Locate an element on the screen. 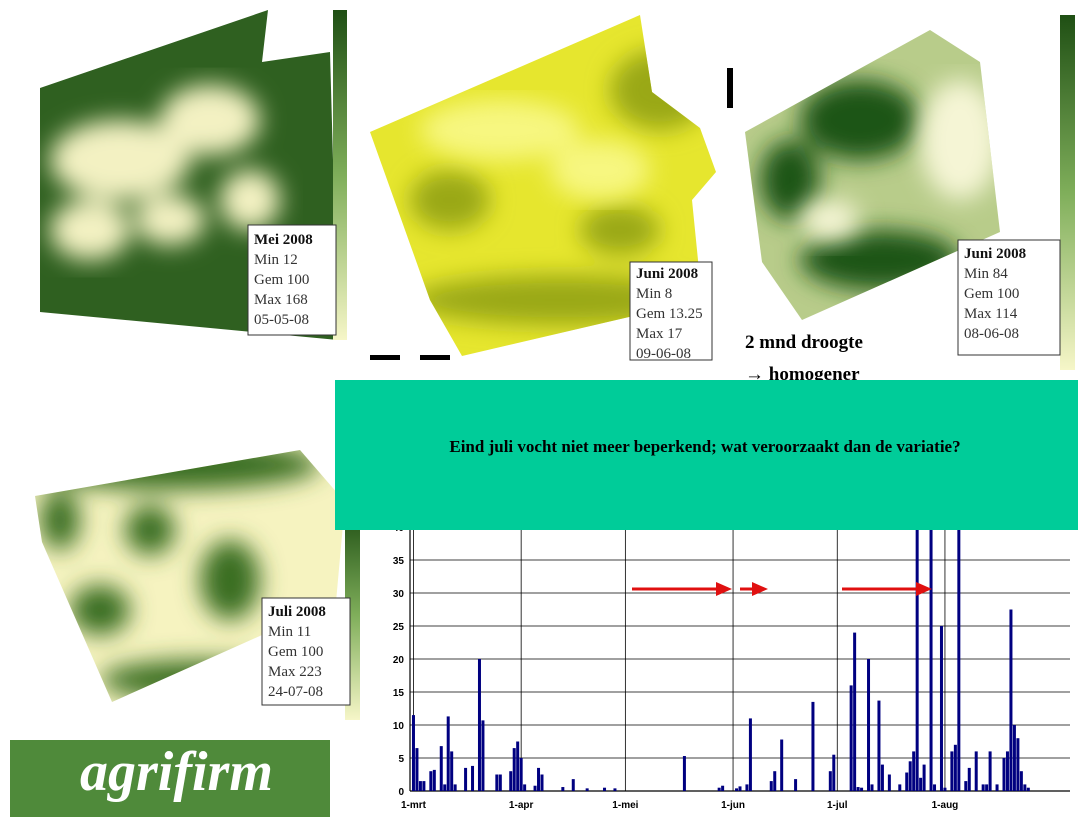 The width and height of the screenshot is (1078, 817). y-tick-label: 15 is located at coordinates (399, 693).